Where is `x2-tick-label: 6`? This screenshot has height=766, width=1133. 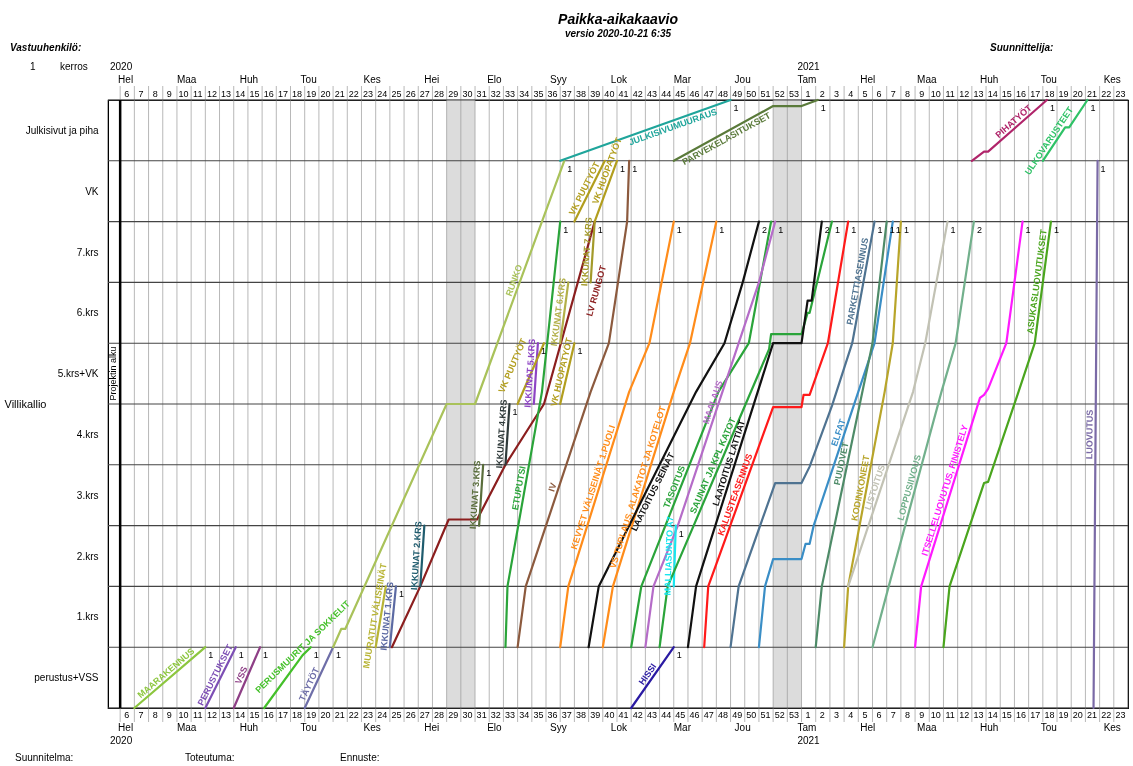
x2-tick-label: 6 is located at coordinates (127, 714).